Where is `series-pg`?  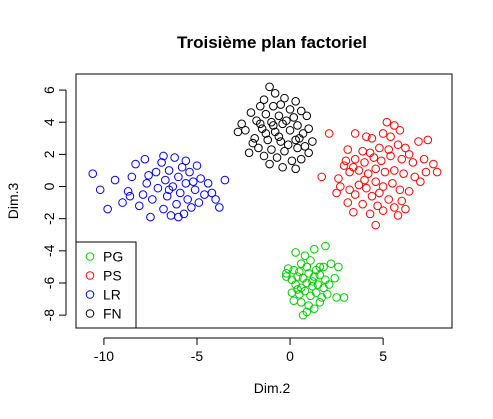 series-pg is located at coordinates (315, 280).